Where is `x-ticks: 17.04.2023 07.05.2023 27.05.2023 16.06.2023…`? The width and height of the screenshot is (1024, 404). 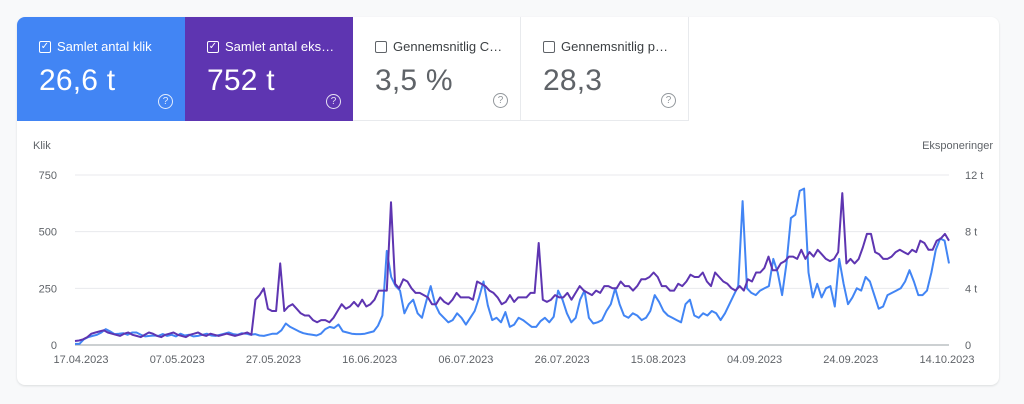 x-ticks: 17.04.2023 07.05.2023 27.05.2023 16.06.2023… is located at coordinates (513, 360).